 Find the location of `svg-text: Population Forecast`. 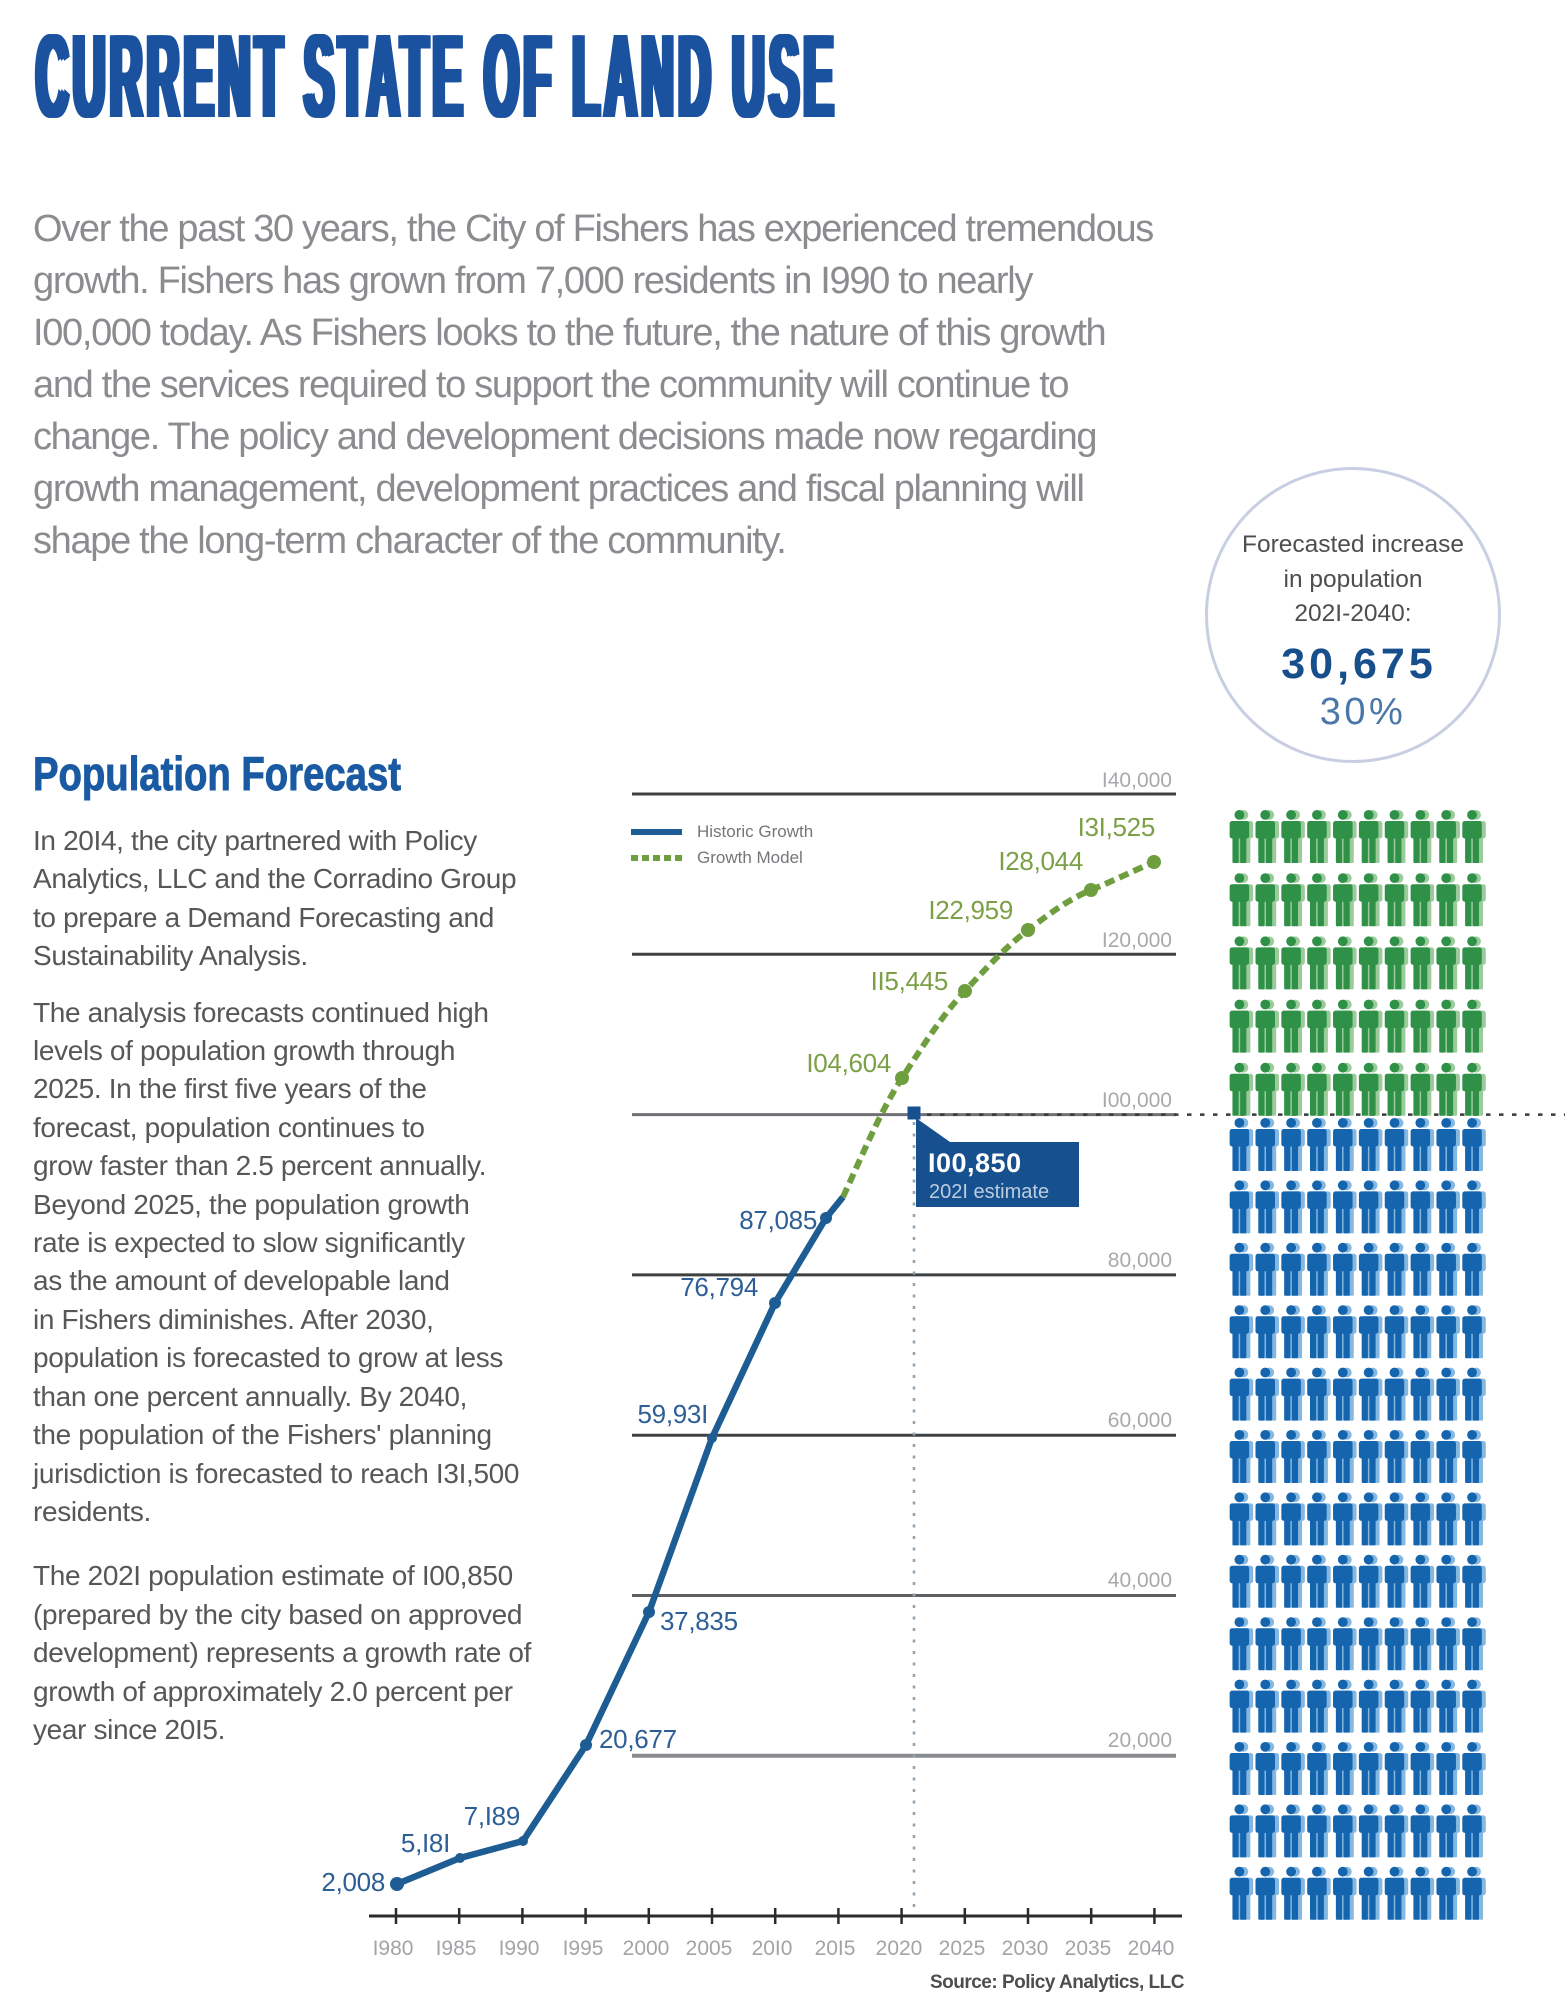

svg-text: Population Forecast is located at coordinates (217, 773).